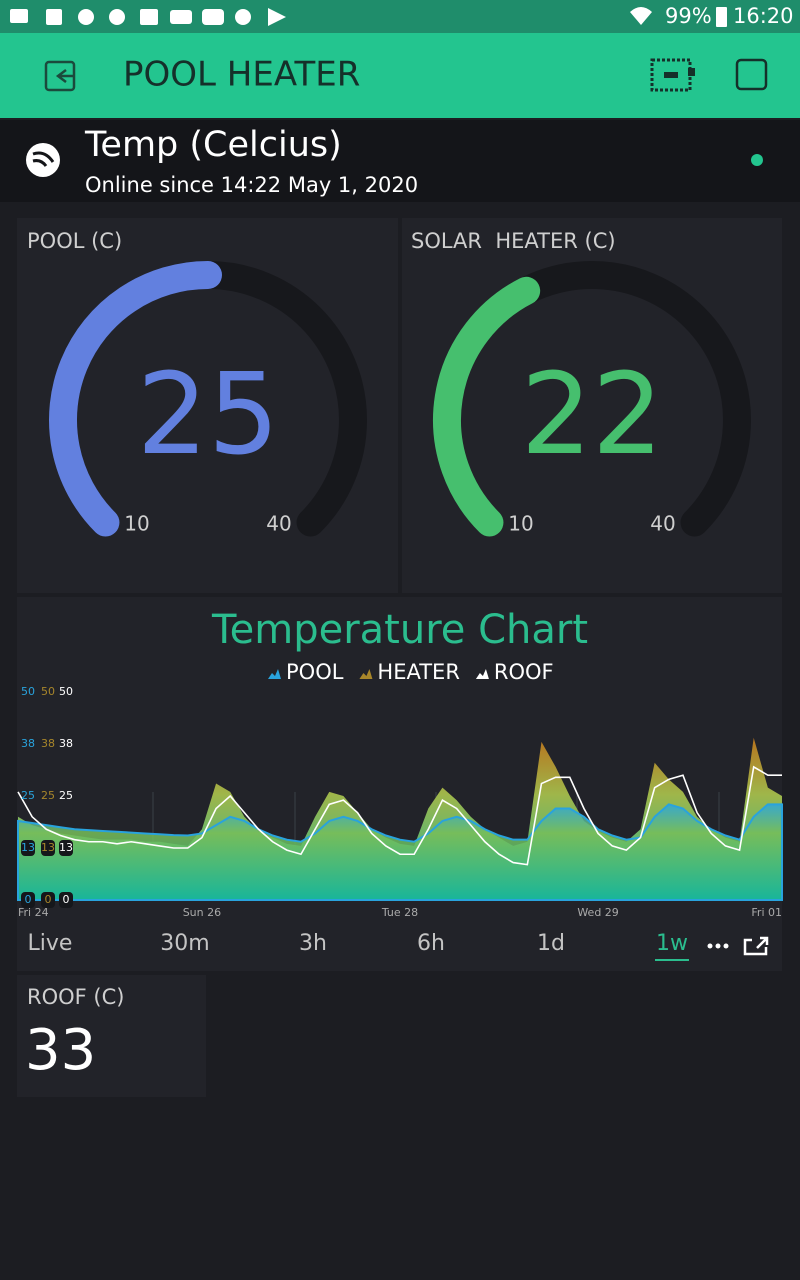  What do you see at coordinates (766, 912) in the screenshot?
I see `x-tick-label: Fri 01` at bounding box center [766, 912].